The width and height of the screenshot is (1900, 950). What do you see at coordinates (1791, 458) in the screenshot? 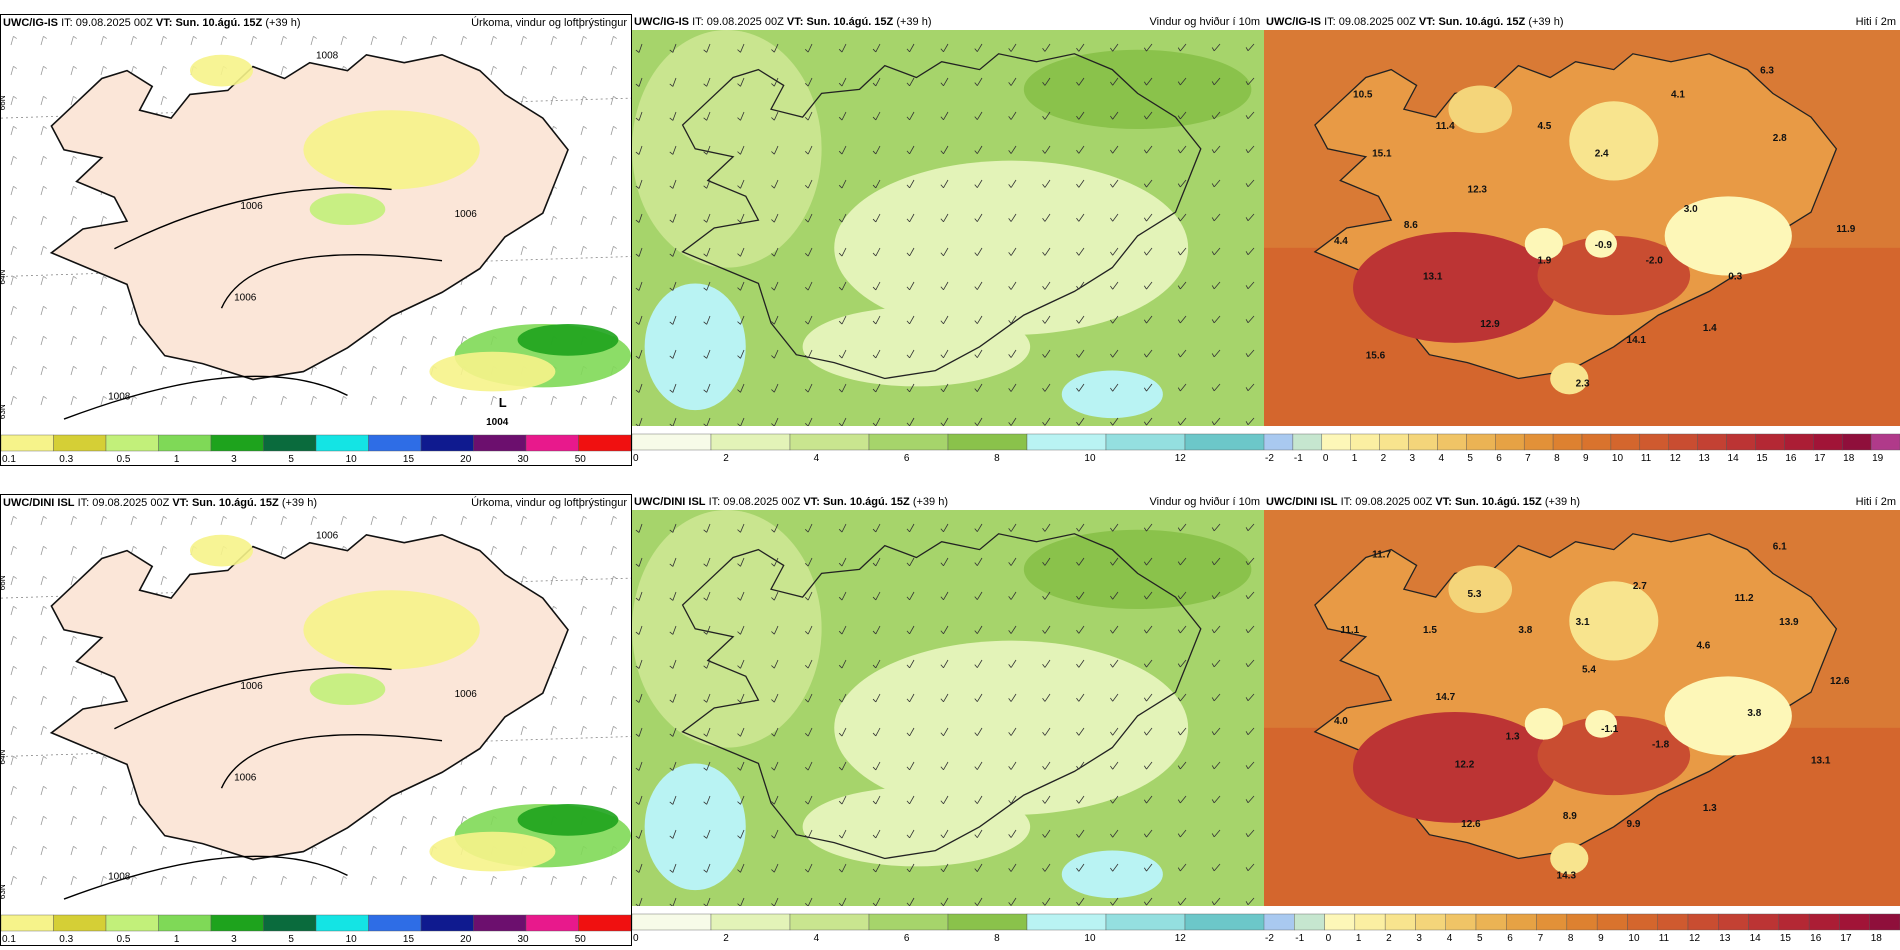
I see `colorbar-tick-label: 16` at bounding box center [1791, 458].